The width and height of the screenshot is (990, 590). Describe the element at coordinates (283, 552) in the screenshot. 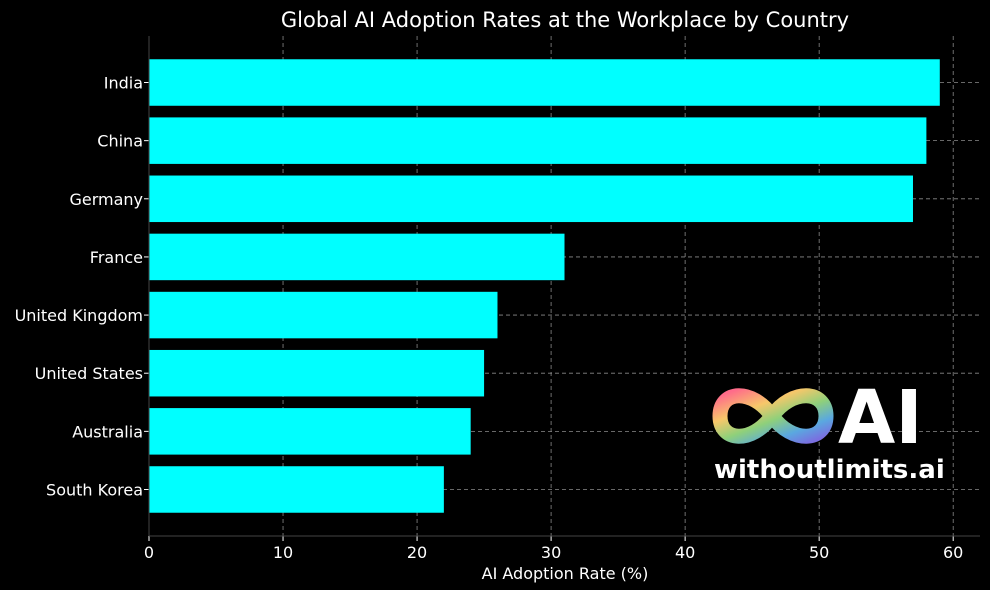

I see `x-tick-label: 10` at that location.